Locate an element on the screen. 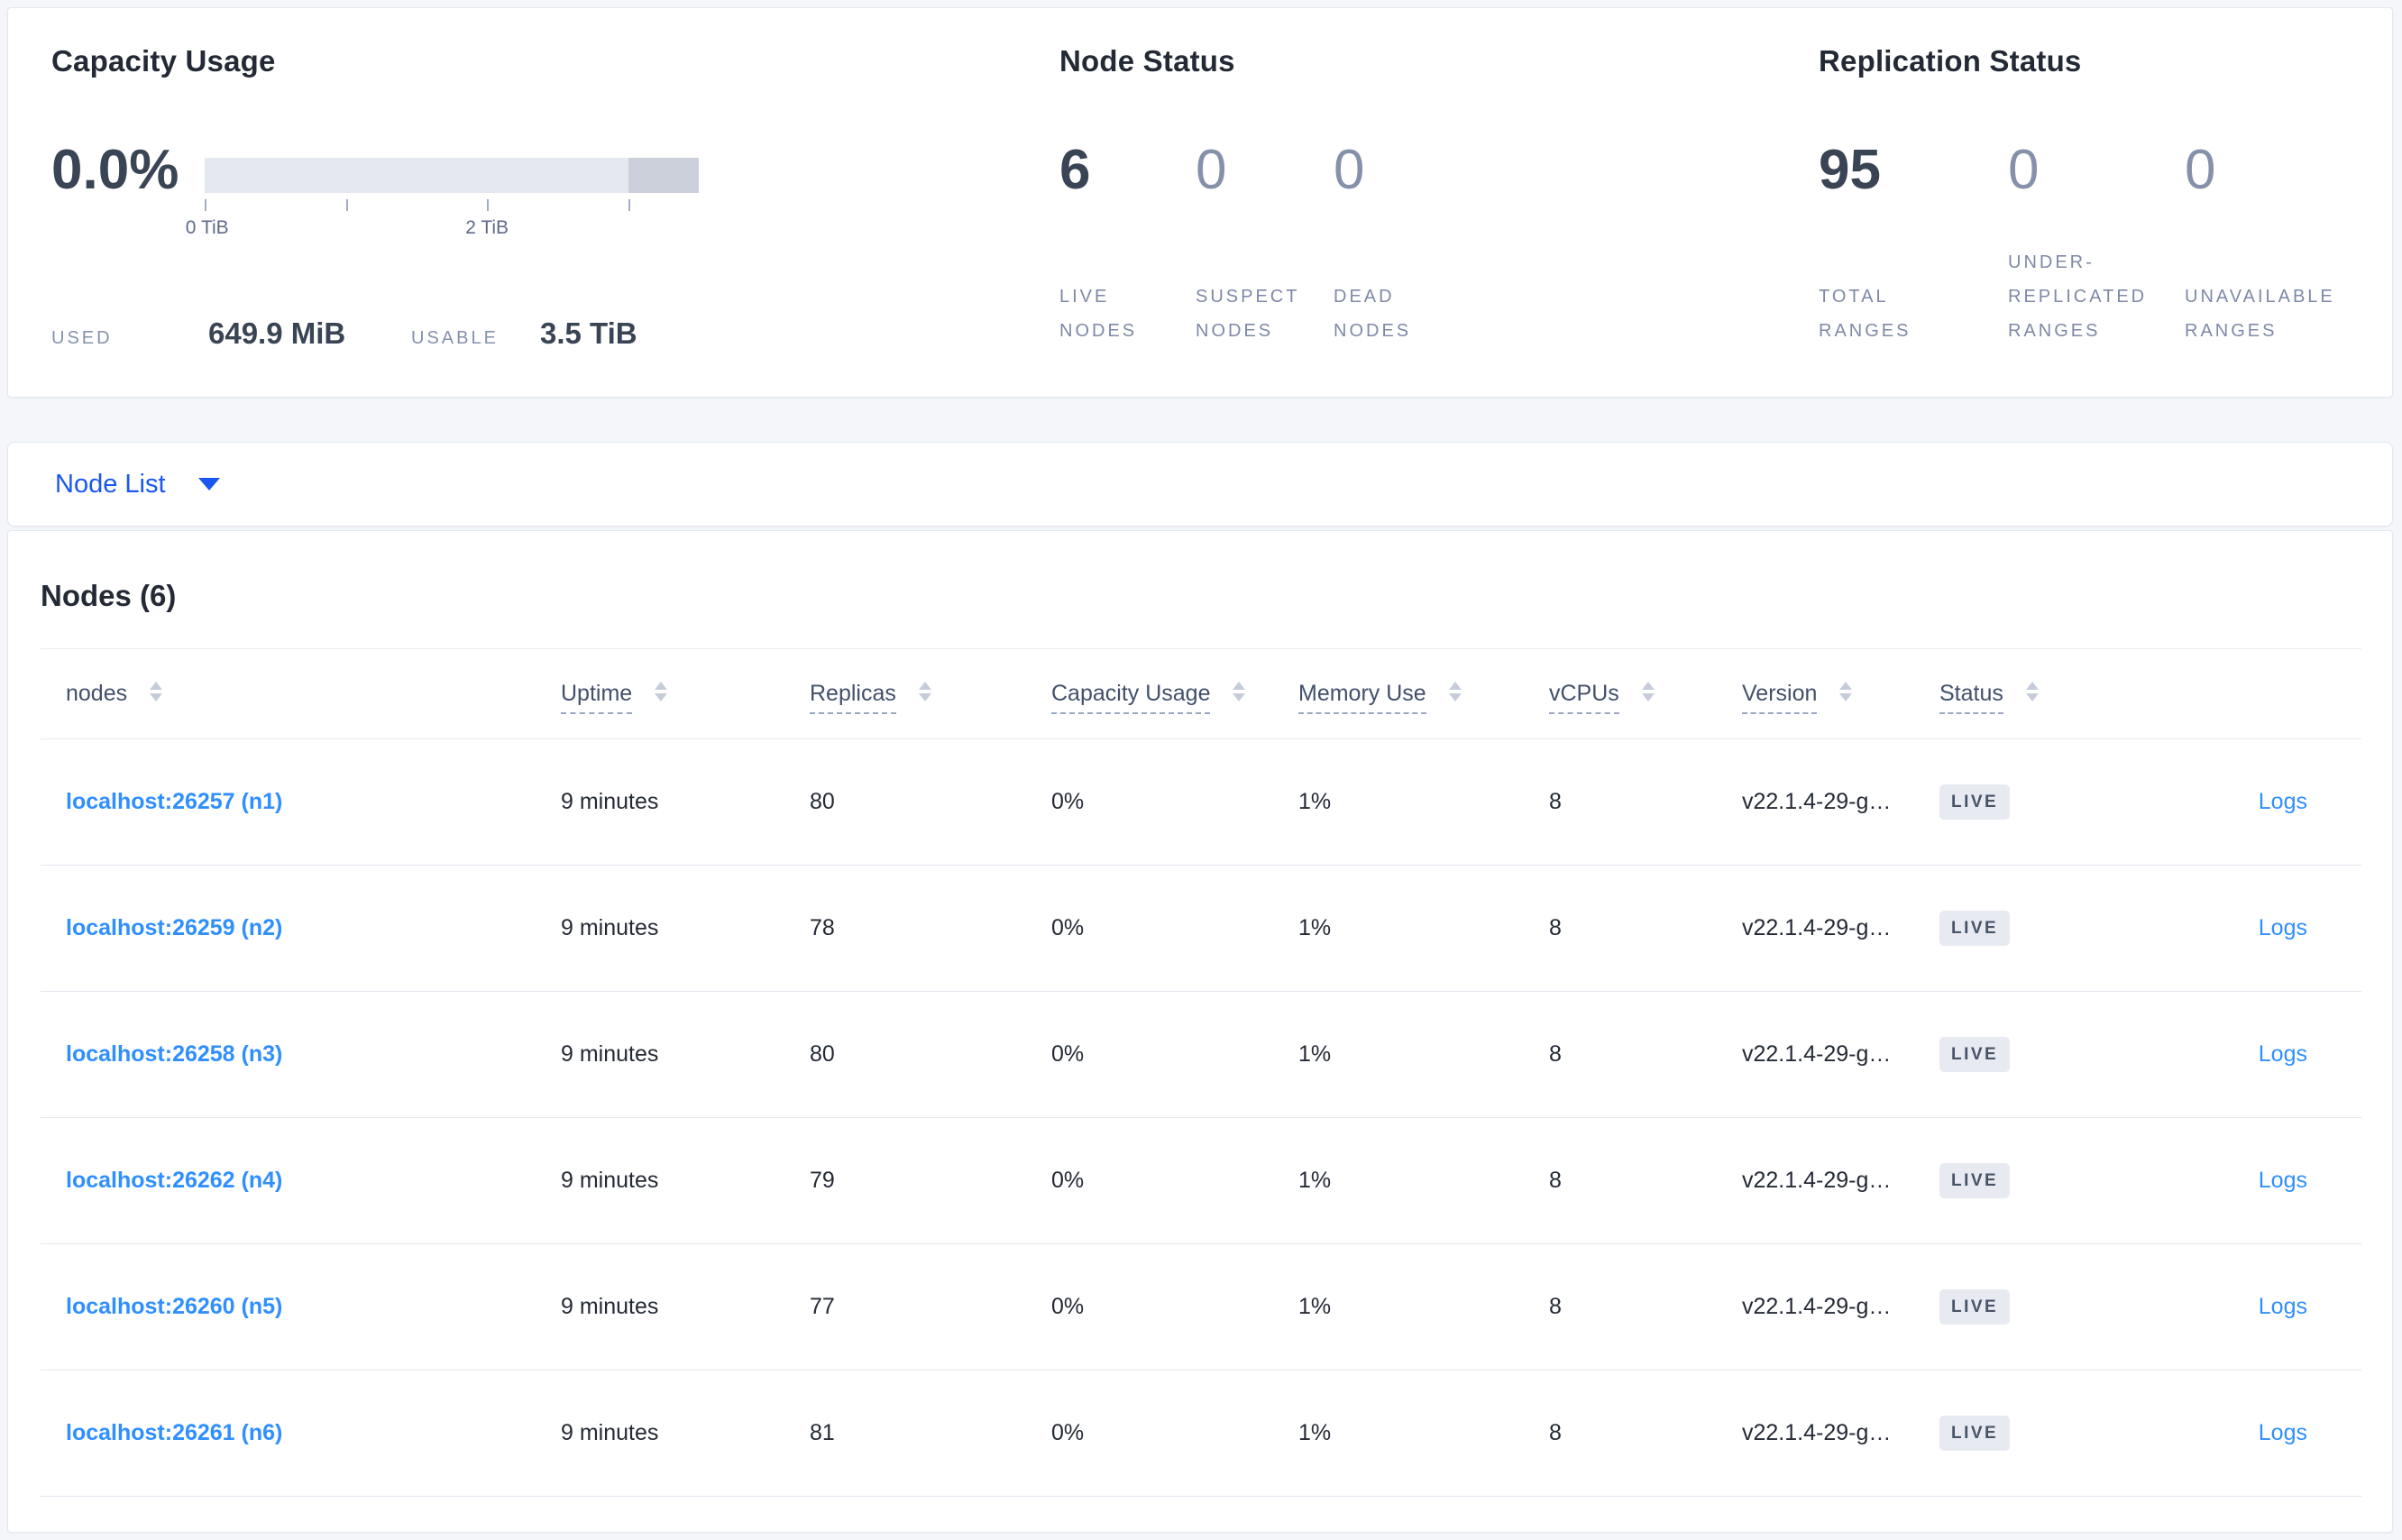 The width and height of the screenshot is (2402, 1540). column-header-nodes: nodes is located at coordinates (301, 693).